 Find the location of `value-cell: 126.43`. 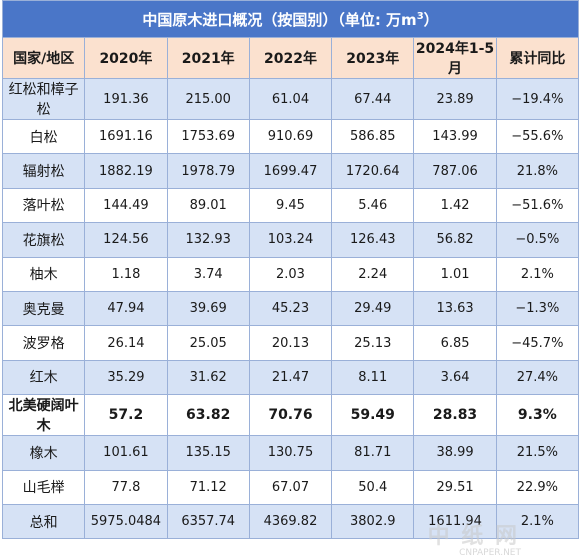

value-cell: 126.43 is located at coordinates (373, 240).